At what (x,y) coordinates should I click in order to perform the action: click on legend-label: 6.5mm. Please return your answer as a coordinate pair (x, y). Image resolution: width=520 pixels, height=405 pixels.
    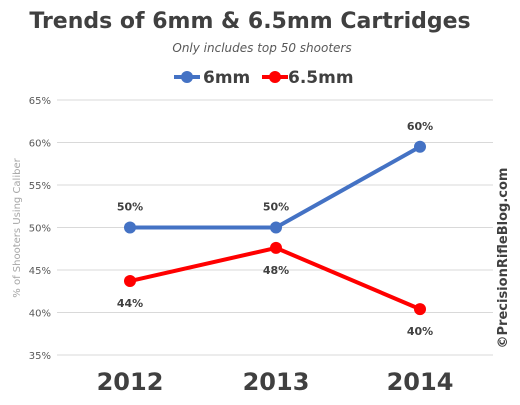
    Looking at the image, I should click on (321, 78).